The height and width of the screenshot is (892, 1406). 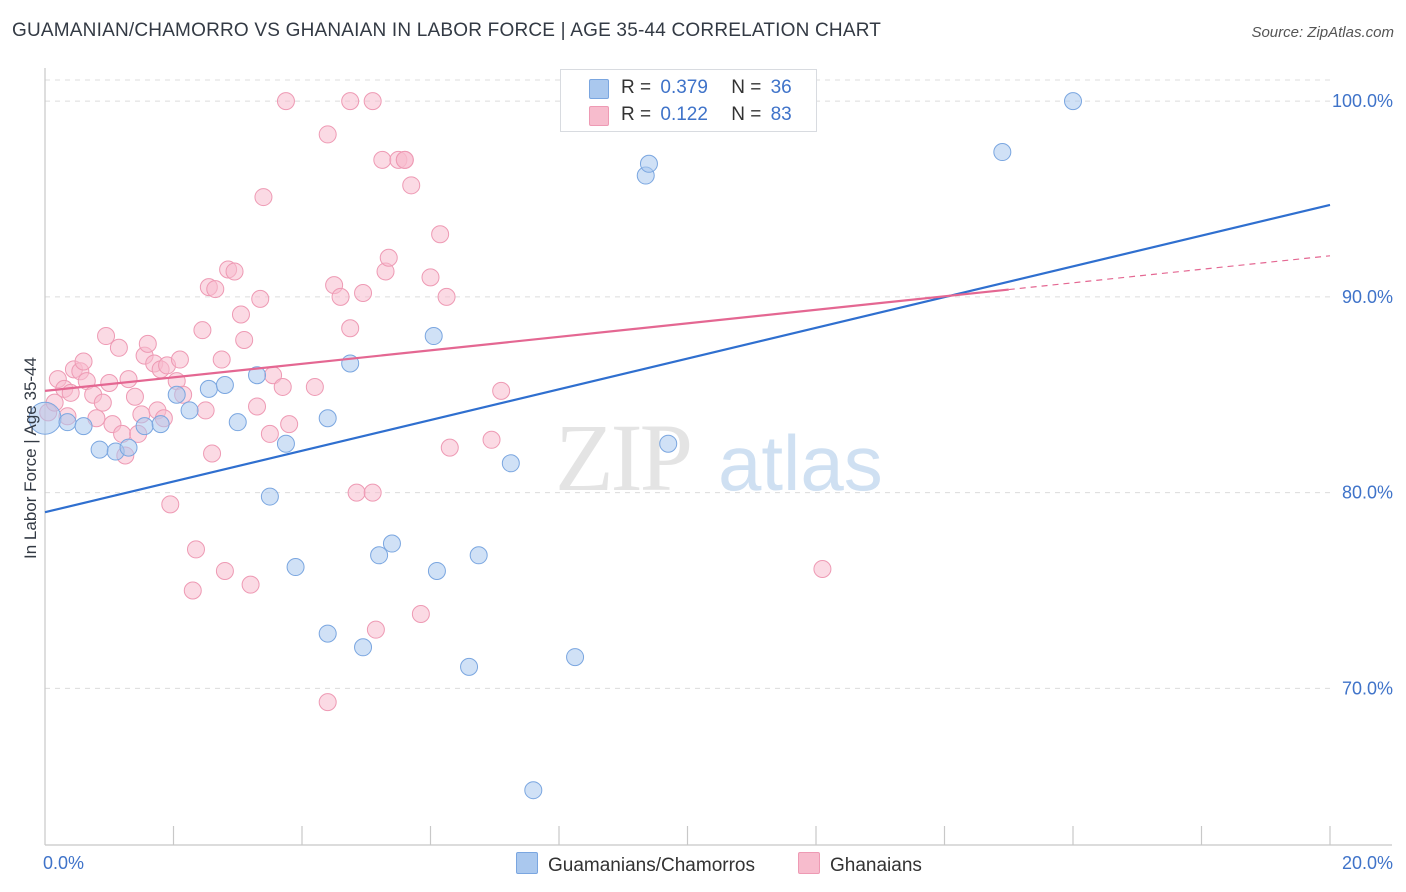 I want to click on watermark-atlas: atlas, so click(x=800, y=463).